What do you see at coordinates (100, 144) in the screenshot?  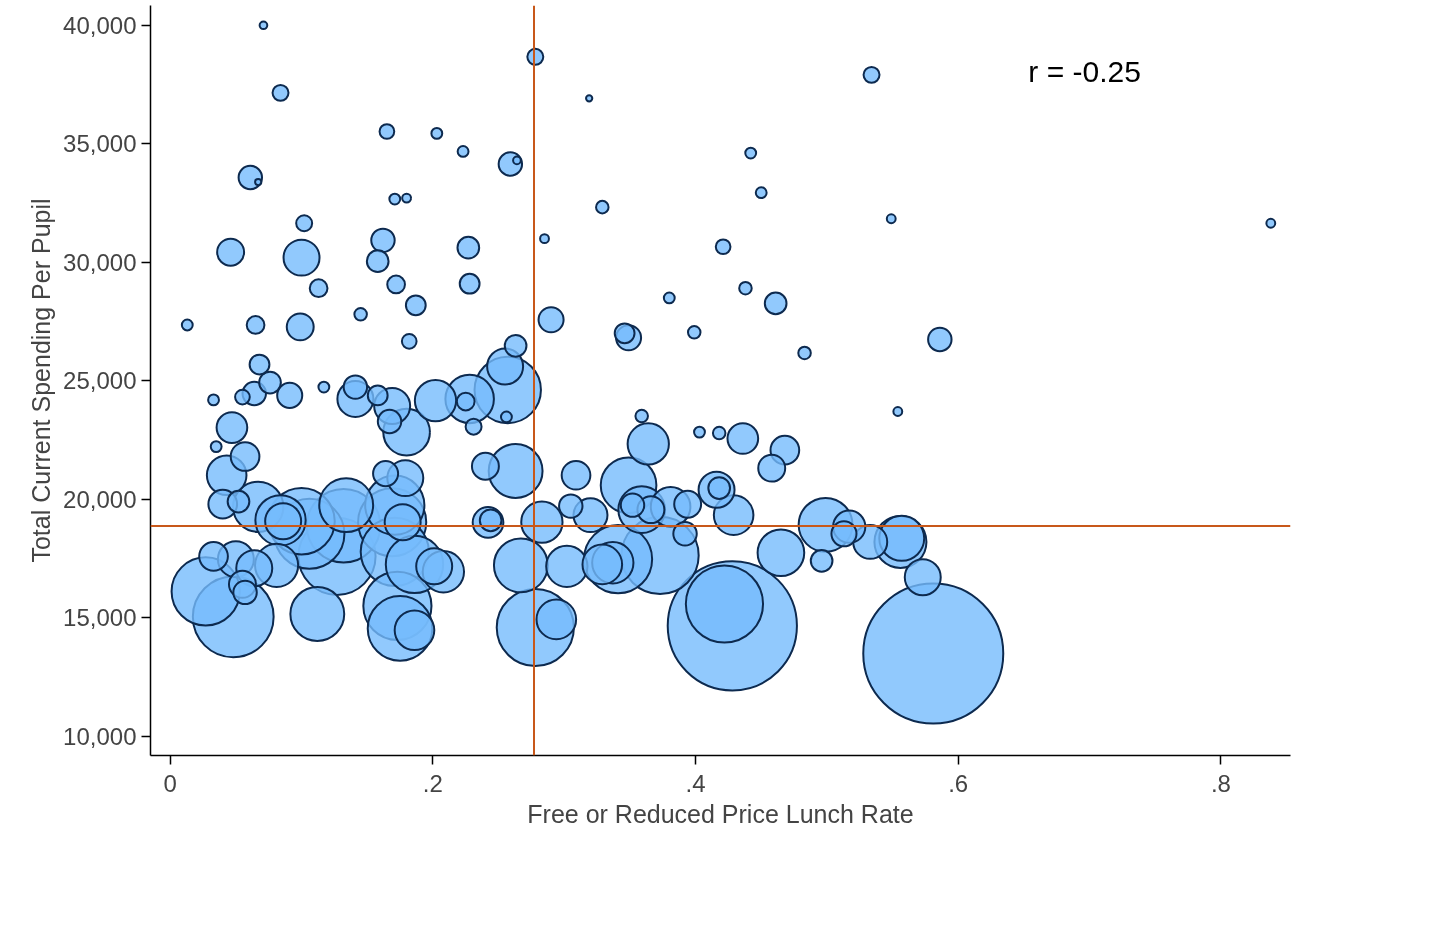 I see `y-tick-label: 35,000` at bounding box center [100, 144].